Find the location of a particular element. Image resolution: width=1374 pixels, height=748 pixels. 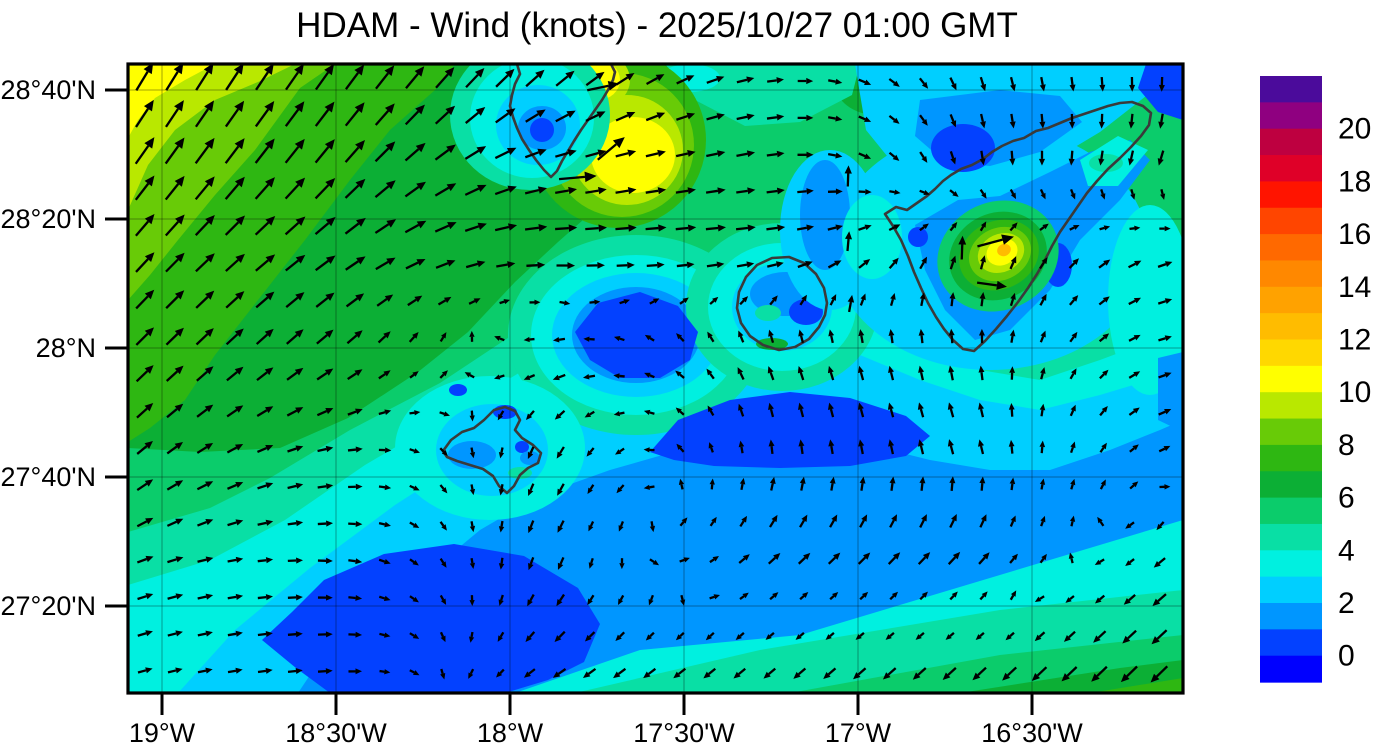

region-hierro-blue1 is located at coordinates (458, 390).